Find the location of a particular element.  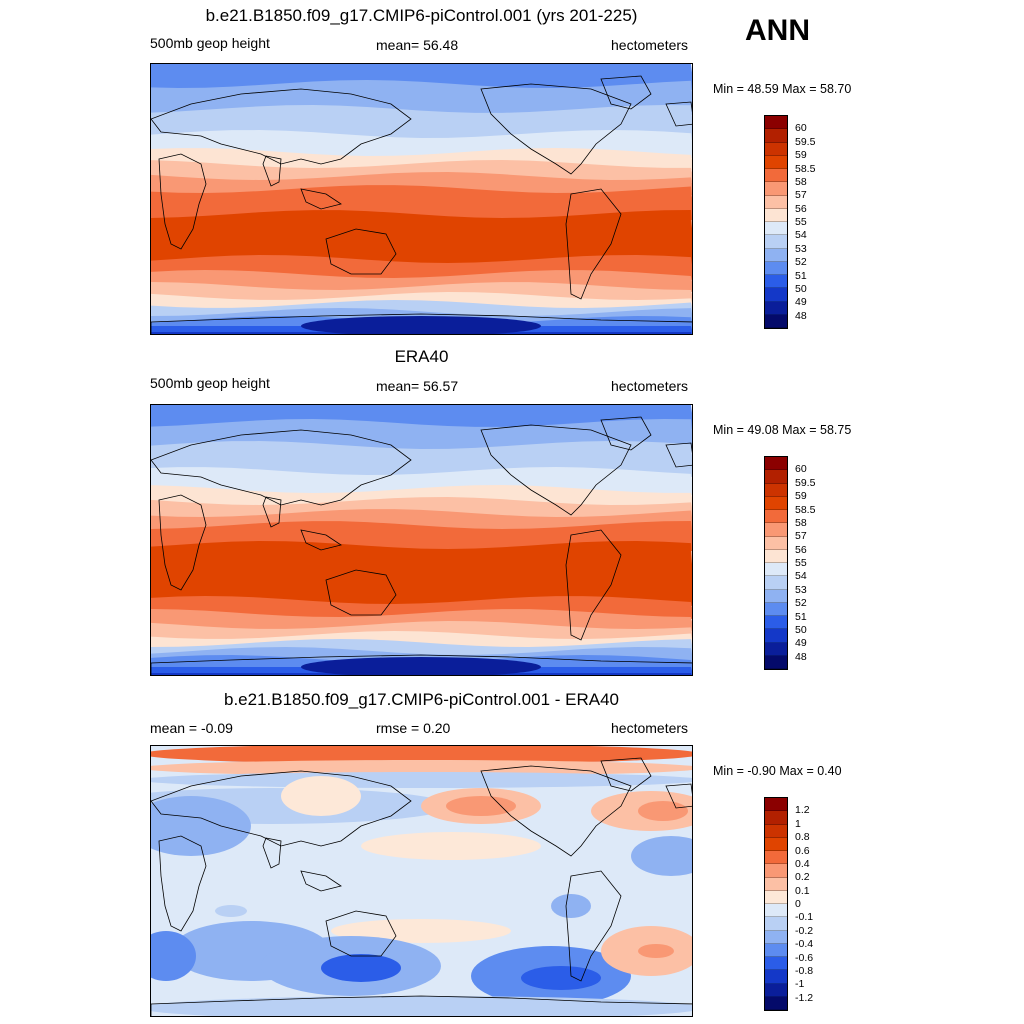

contour-band is located at coordinates (421, 496).